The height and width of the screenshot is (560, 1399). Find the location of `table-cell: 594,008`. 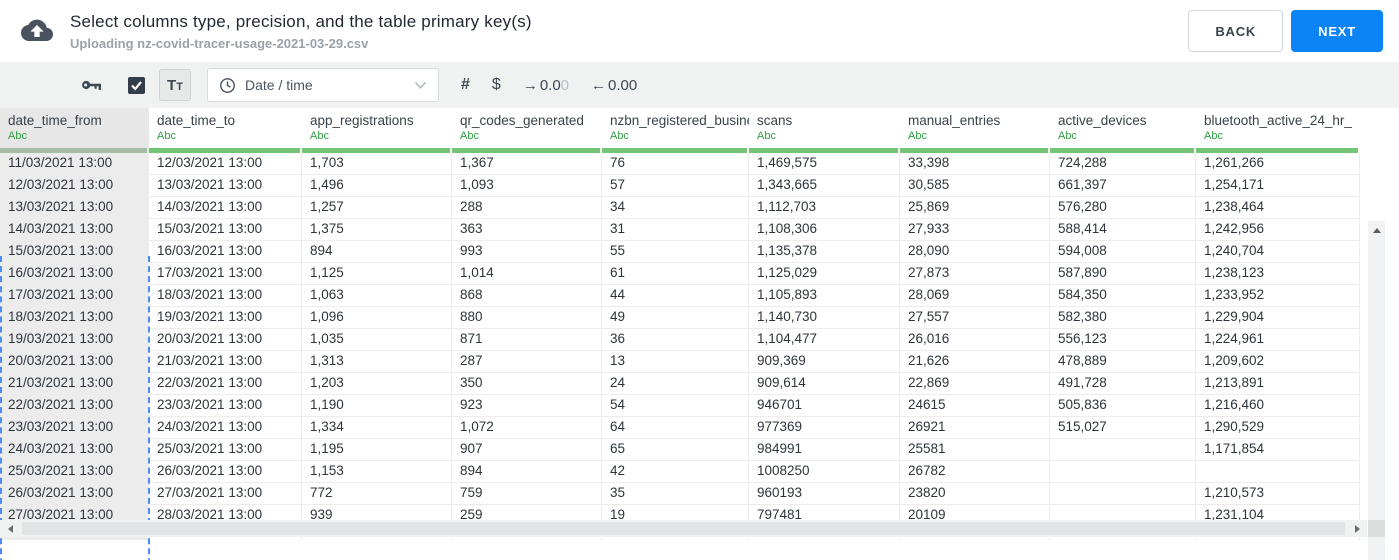

table-cell: 594,008 is located at coordinates (1123, 252).